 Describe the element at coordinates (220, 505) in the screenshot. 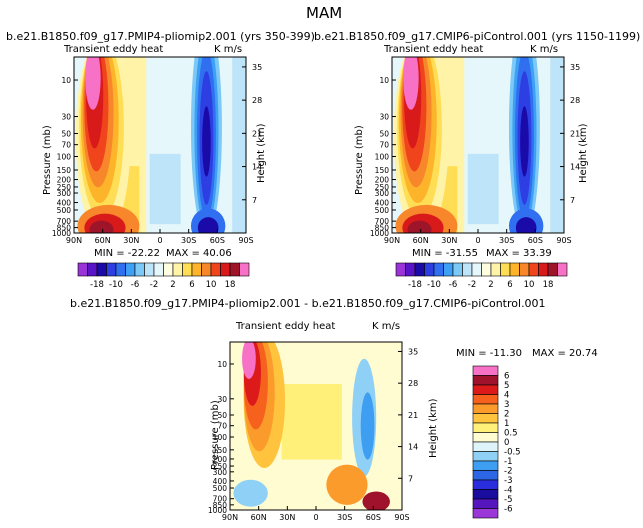

I see `y-tick-label: 850` at that location.